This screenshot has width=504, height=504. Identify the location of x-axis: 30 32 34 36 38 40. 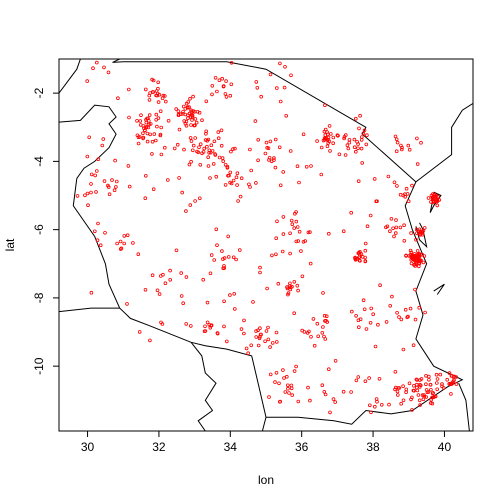
(266, 442).